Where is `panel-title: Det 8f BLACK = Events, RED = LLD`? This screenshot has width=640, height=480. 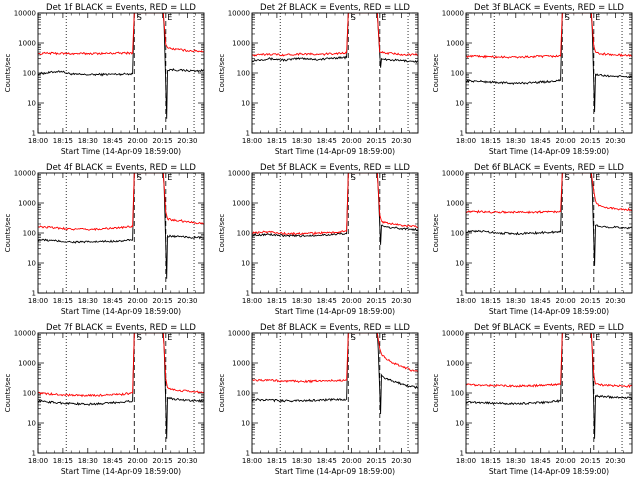
panel-title: Det 8f BLACK = Events, RED = LLD is located at coordinates (335, 328).